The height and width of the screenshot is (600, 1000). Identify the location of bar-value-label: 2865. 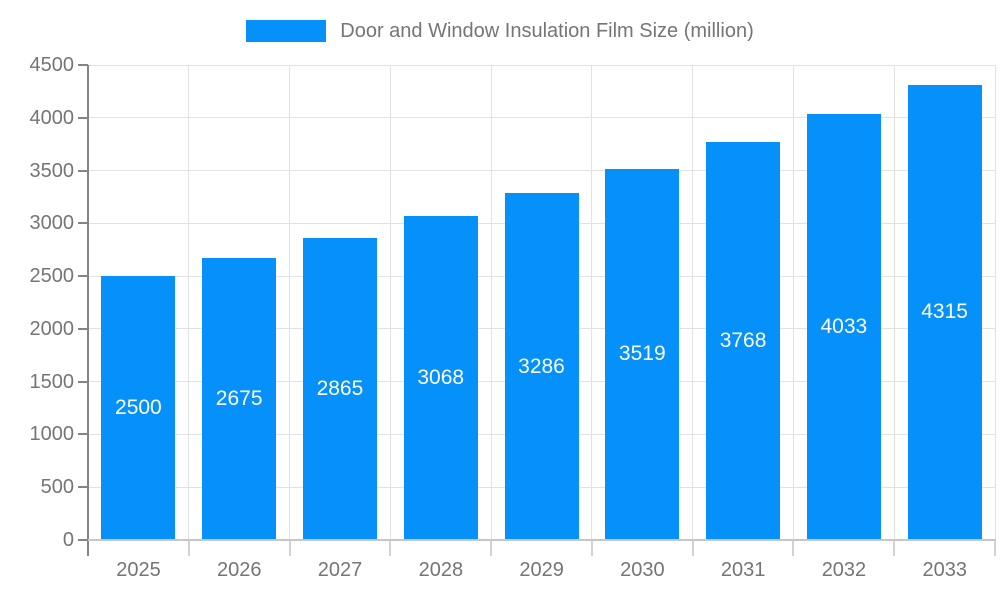
(340, 388).